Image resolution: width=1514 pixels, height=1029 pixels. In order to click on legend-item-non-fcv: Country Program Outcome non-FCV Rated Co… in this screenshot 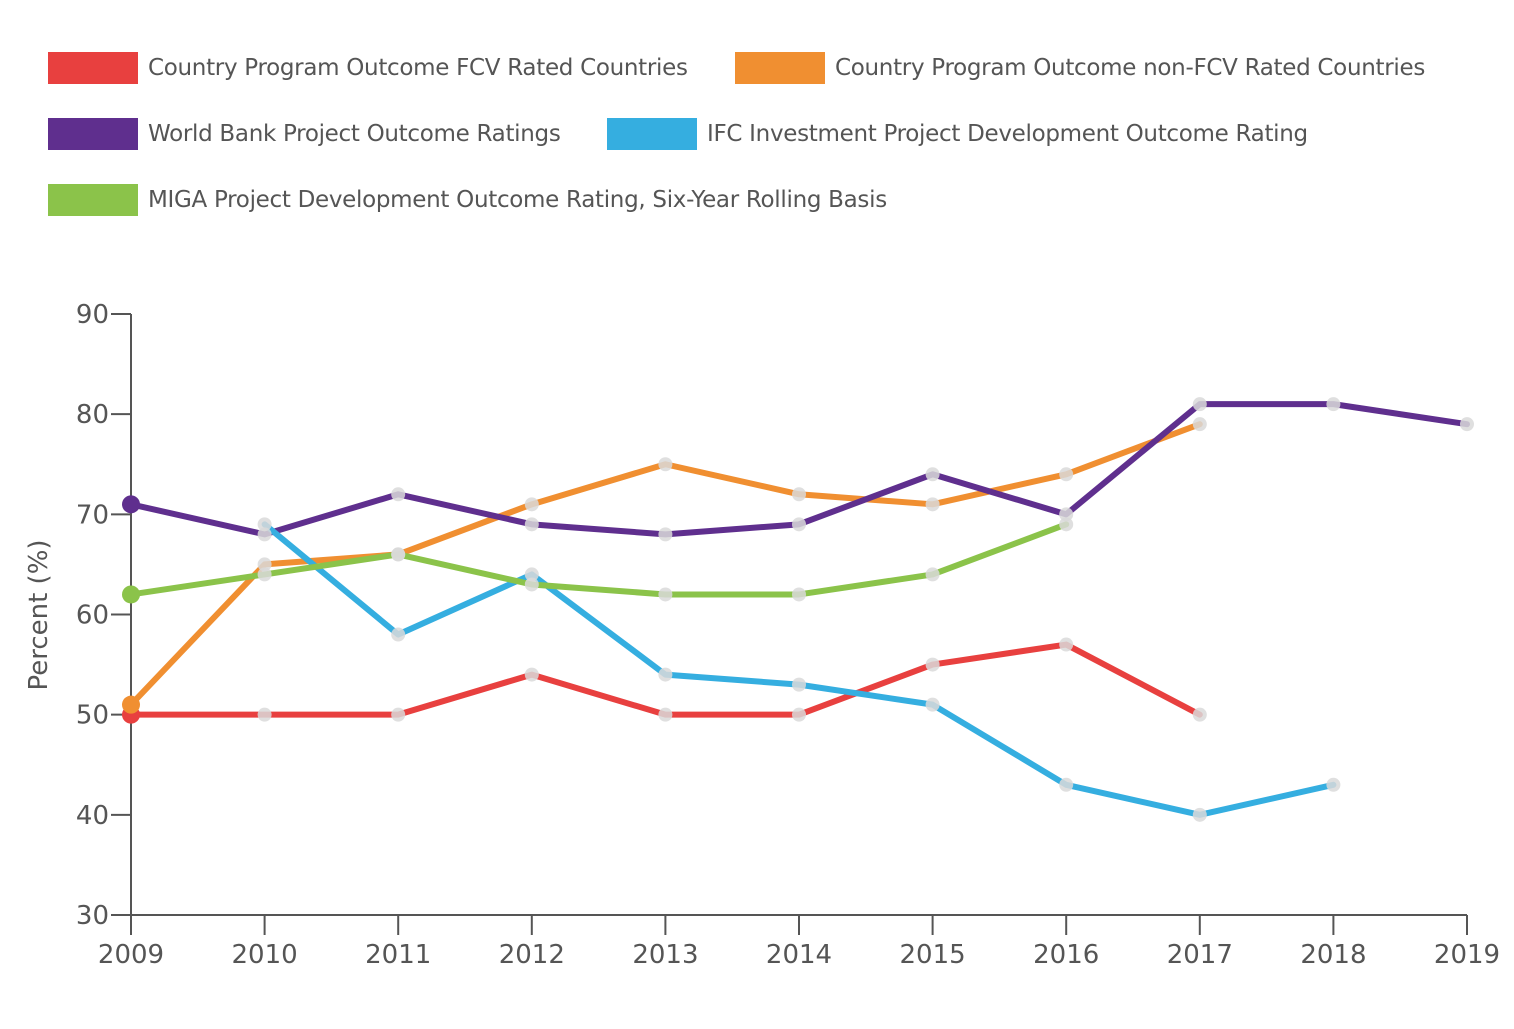, I will do `click(1080, 68)`.